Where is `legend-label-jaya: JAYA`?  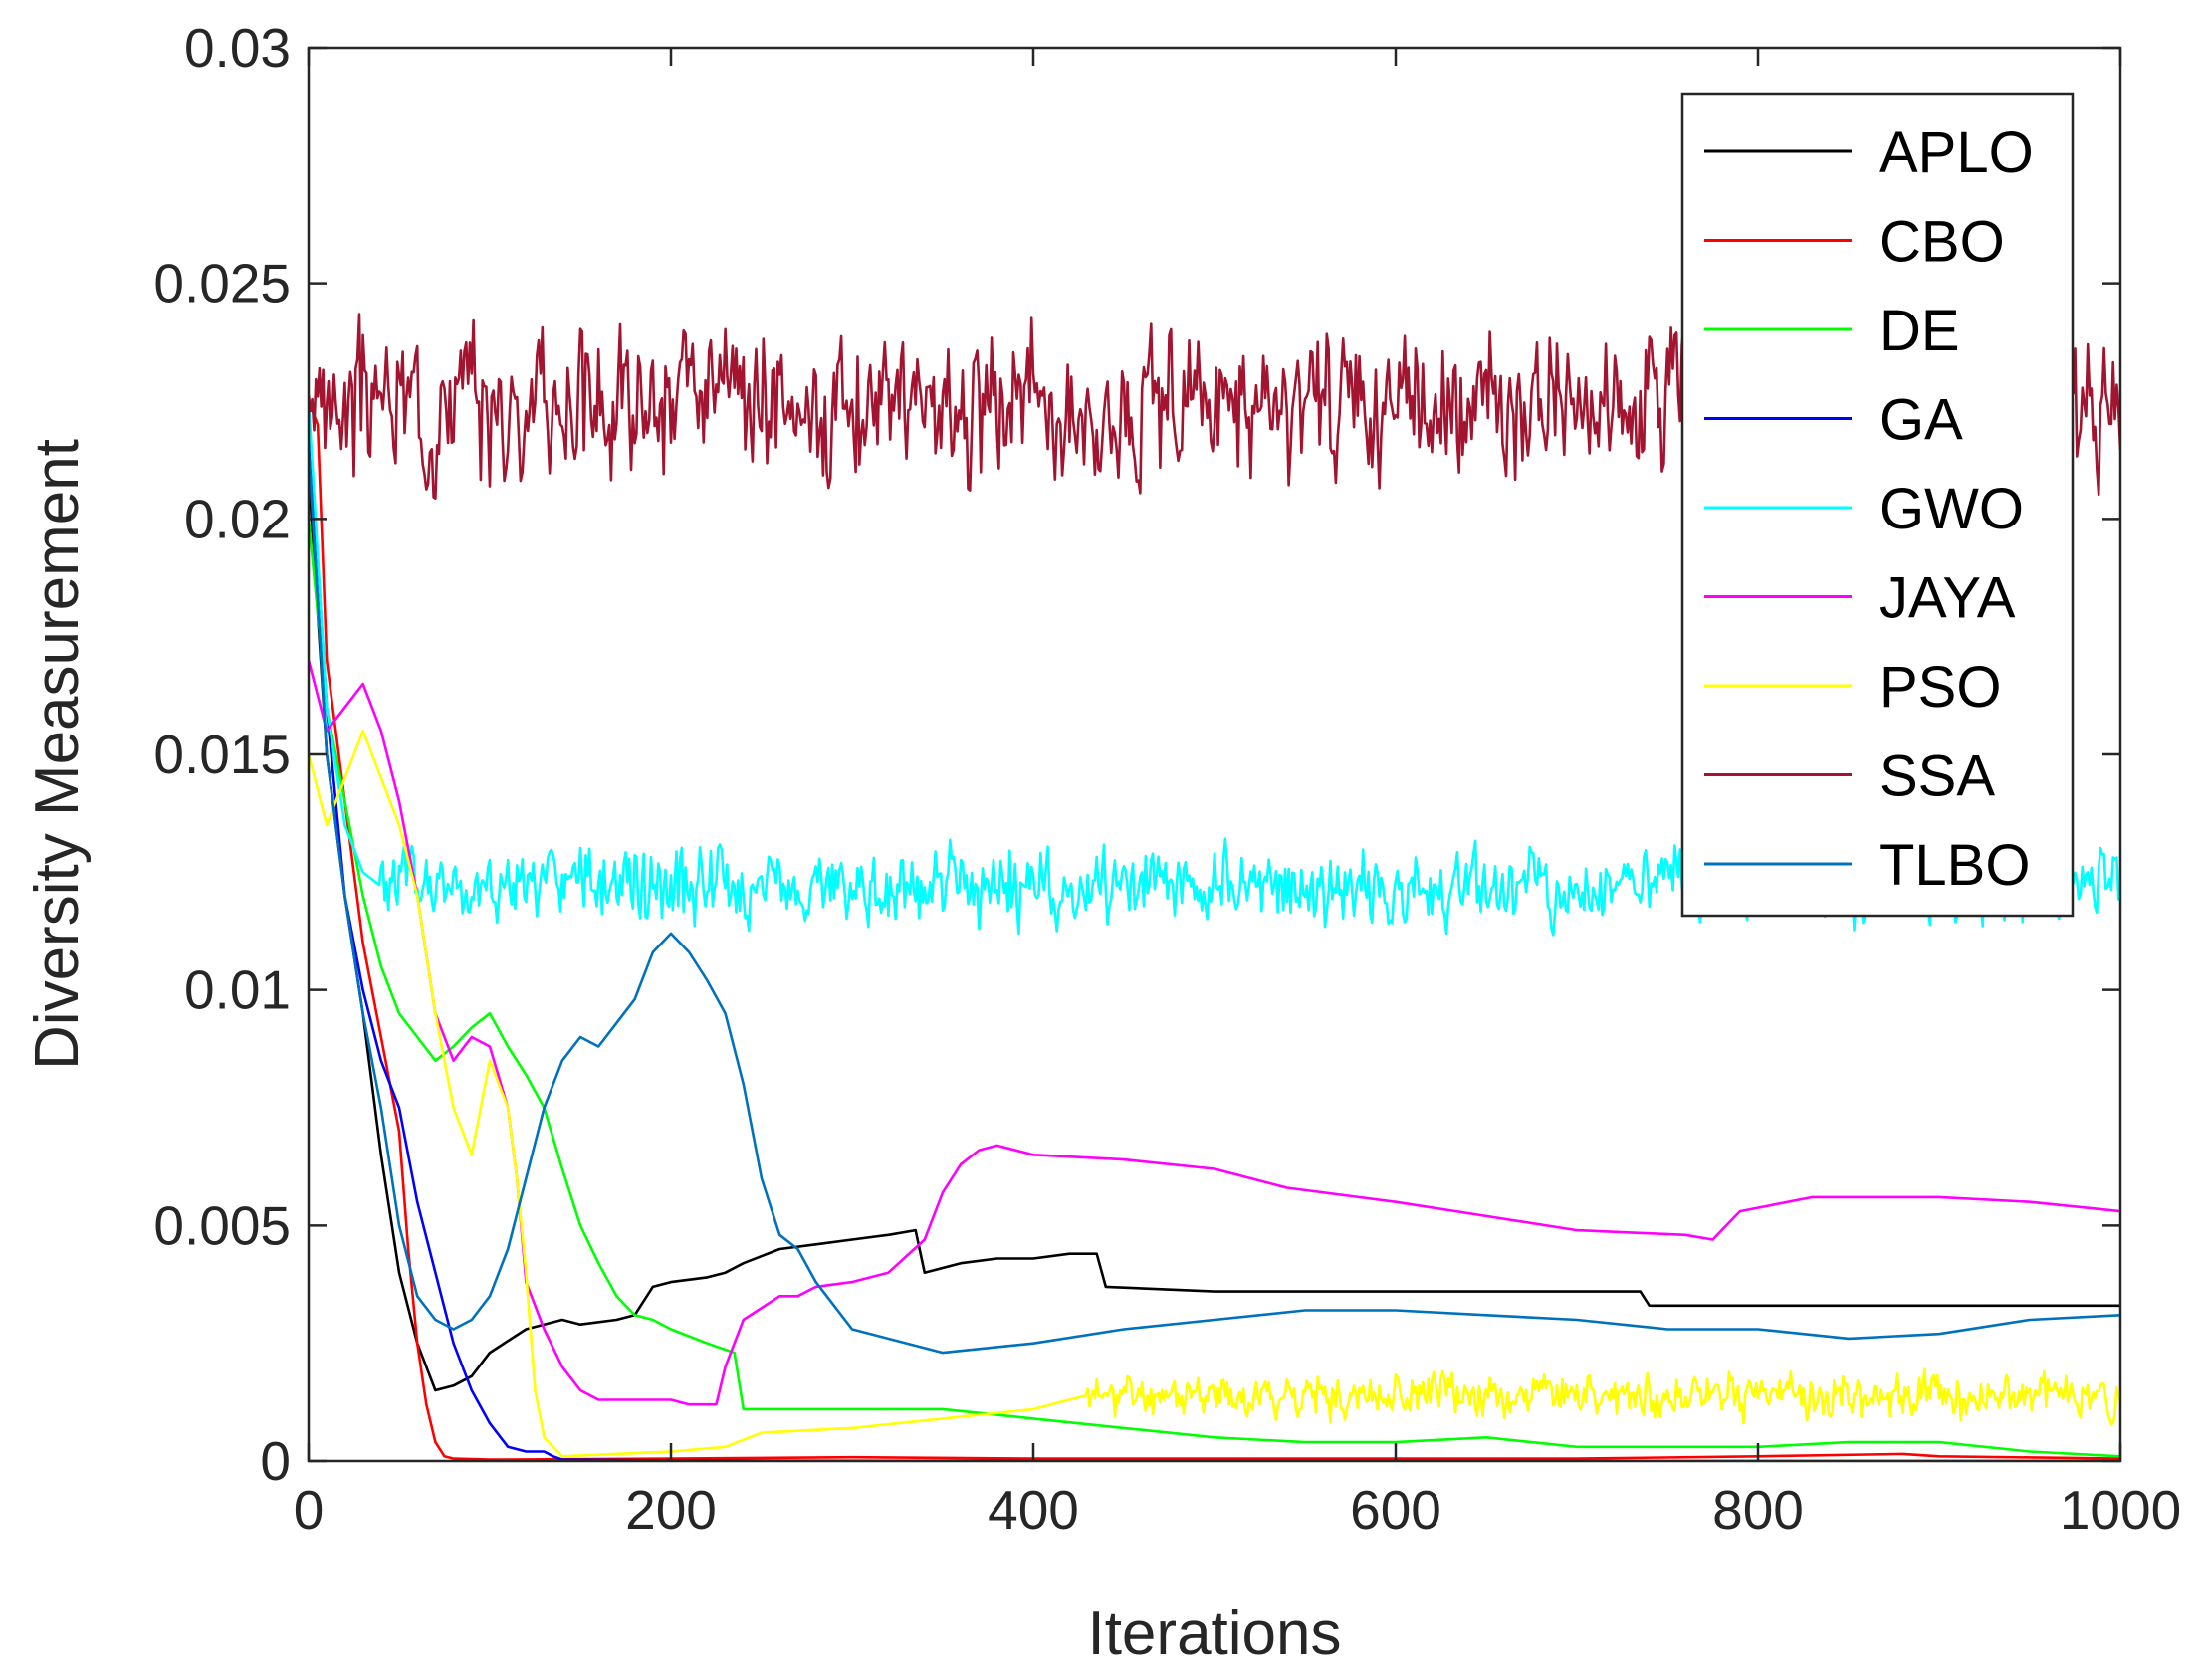
legend-label-jaya: JAYA is located at coordinates (1947, 598).